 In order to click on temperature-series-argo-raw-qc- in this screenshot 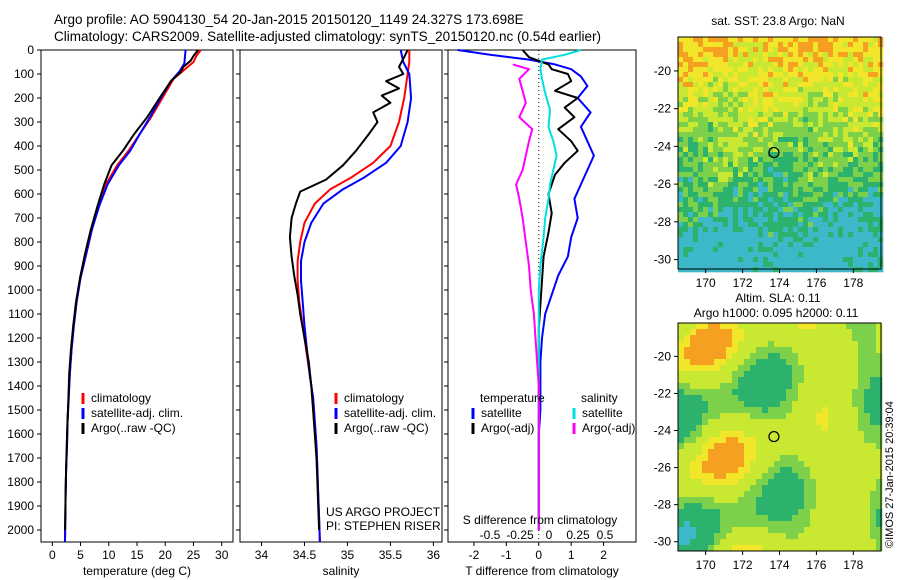, I will do `click(131, 290)`.